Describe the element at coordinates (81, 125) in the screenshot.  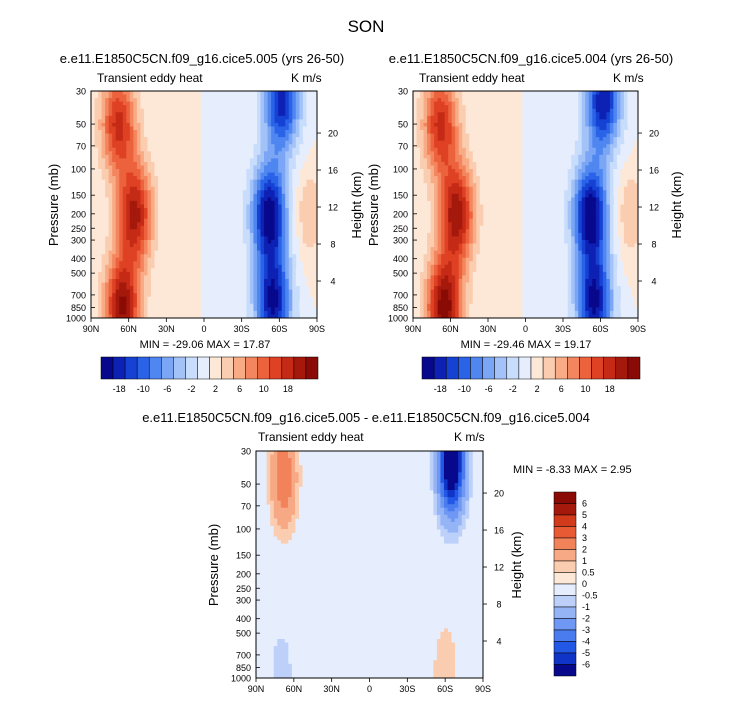
I see `pressure-tick-label: 50` at that location.